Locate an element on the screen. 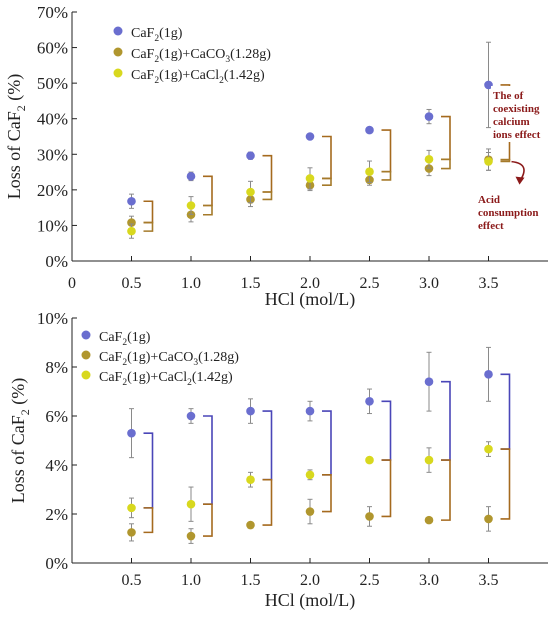 The height and width of the screenshot is (619, 550). annotation-calcium-box is located at coordinates (519, 114).